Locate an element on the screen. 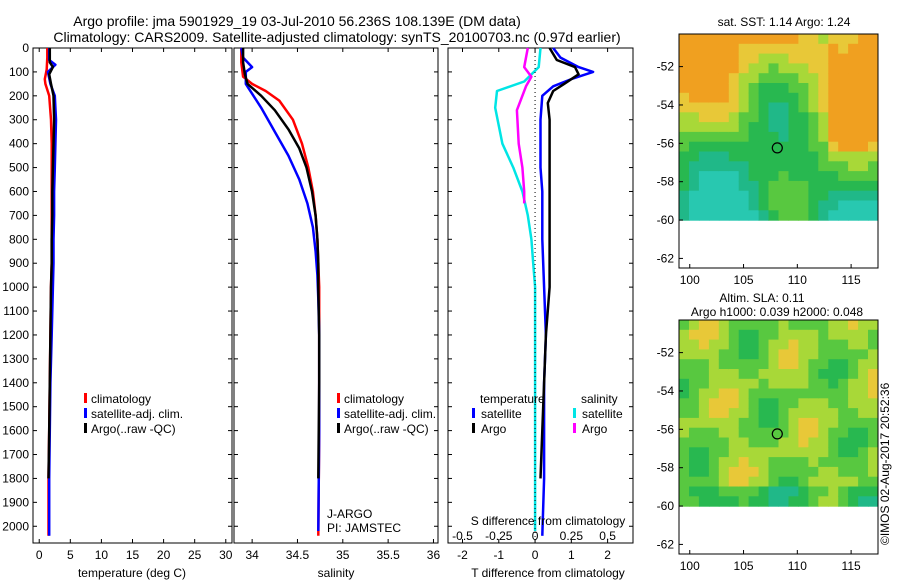 Image resolution: width=900 pixels, height=580 pixels. y-tick-label: 1000 is located at coordinates (15, 287).